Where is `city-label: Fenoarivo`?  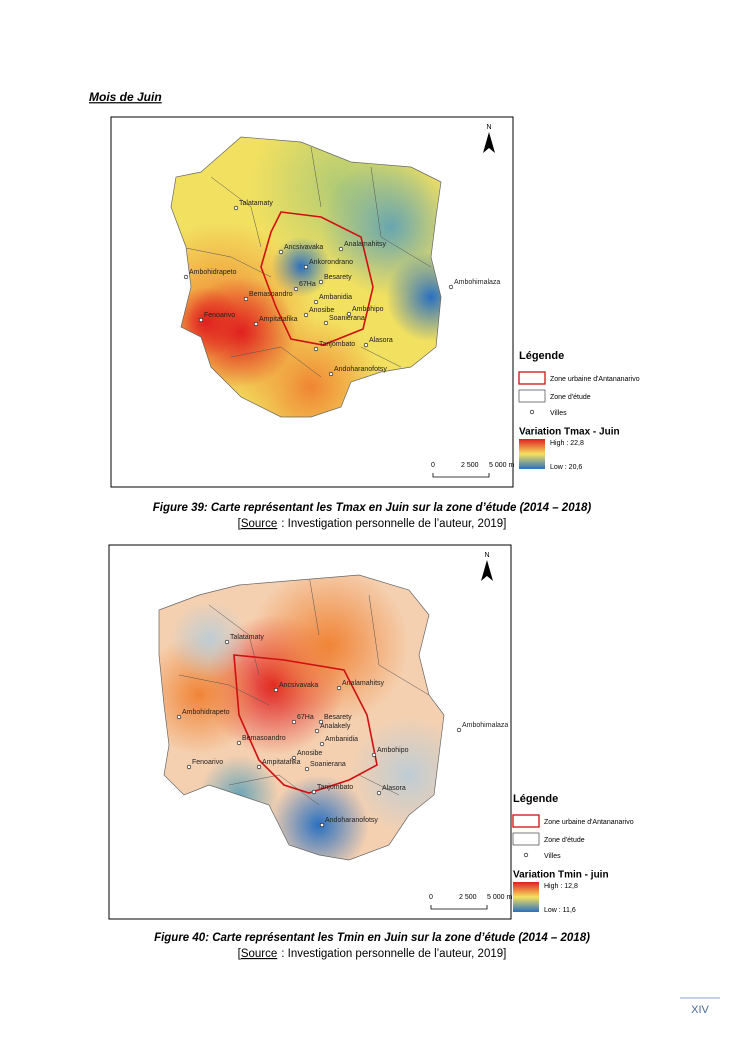 city-label: Fenoarivo is located at coordinates (219, 315).